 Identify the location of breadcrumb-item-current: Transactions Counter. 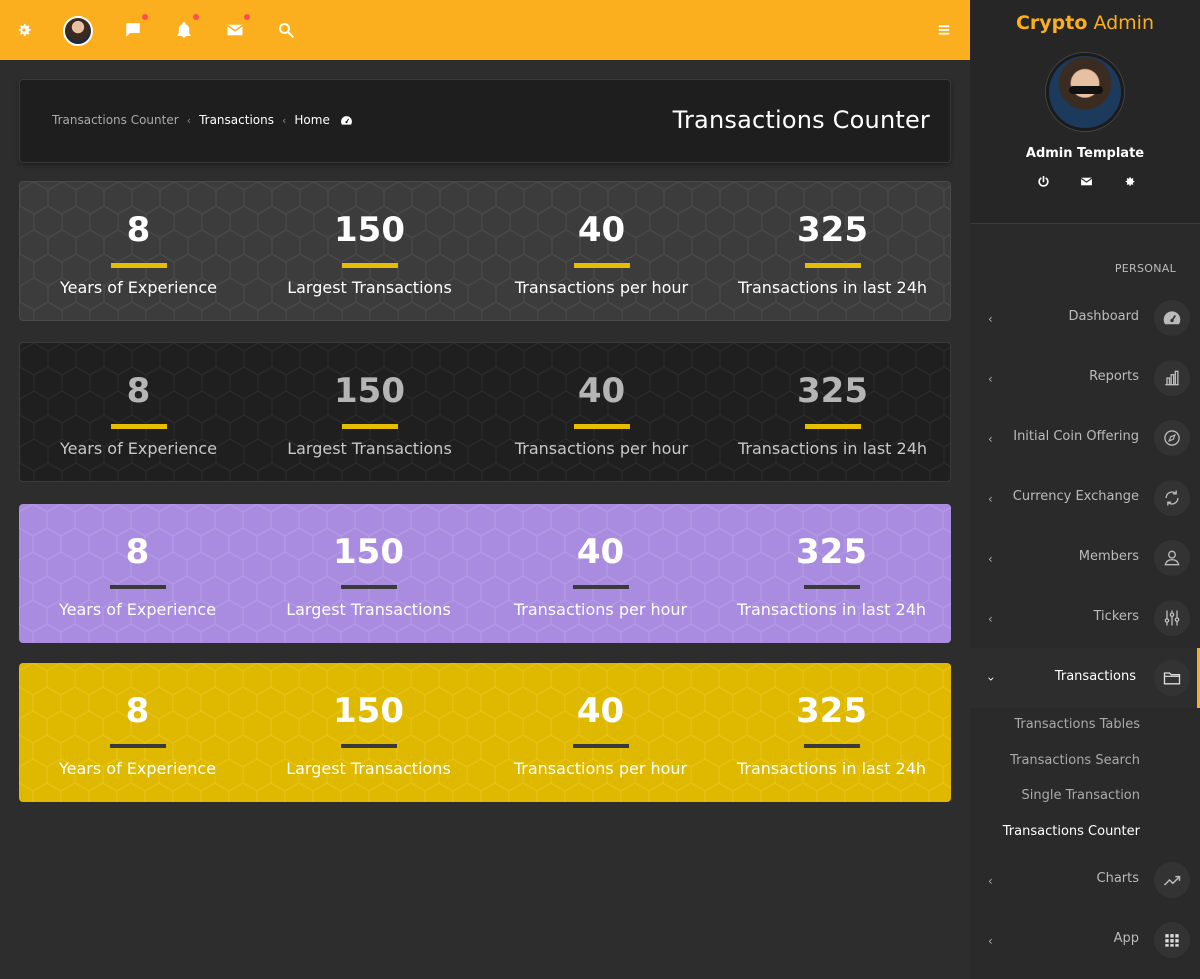
(115, 120).